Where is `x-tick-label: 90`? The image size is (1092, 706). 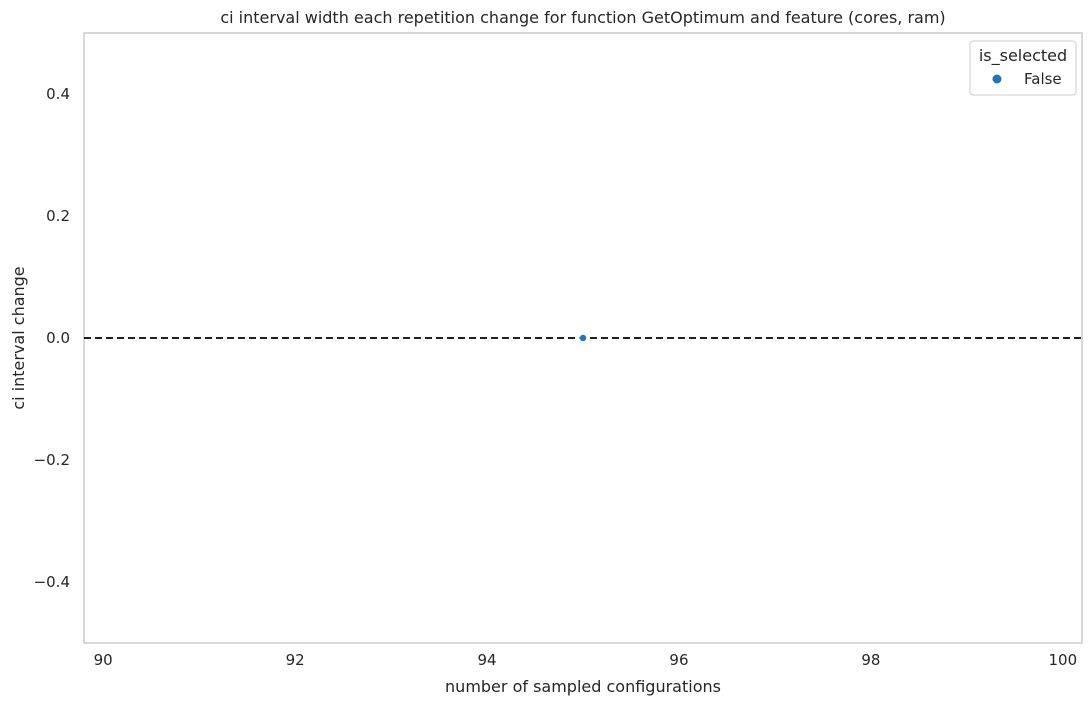
x-tick-label: 90 is located at coordinates (103, 660).